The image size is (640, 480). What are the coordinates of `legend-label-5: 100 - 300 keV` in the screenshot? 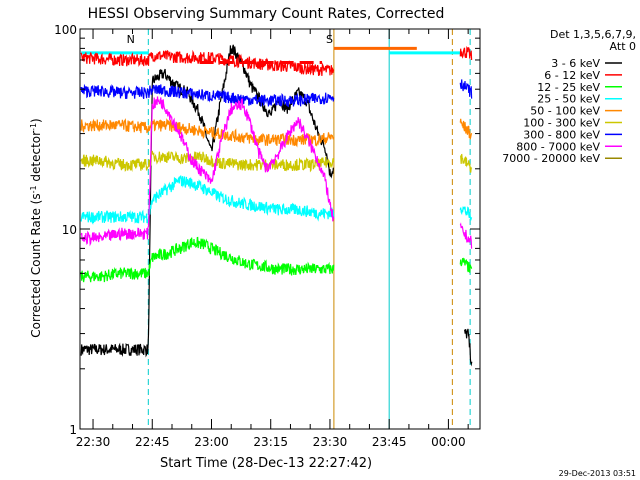 It's located at (561, 123).